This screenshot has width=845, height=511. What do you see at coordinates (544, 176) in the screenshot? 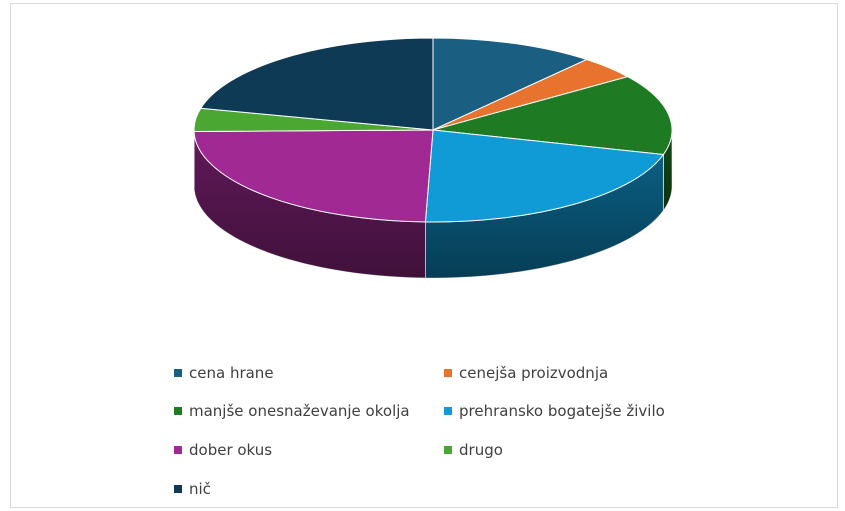
I see `pie-slice-prehransko-bogatejse-zivilo` at bounding box center [544, 176].